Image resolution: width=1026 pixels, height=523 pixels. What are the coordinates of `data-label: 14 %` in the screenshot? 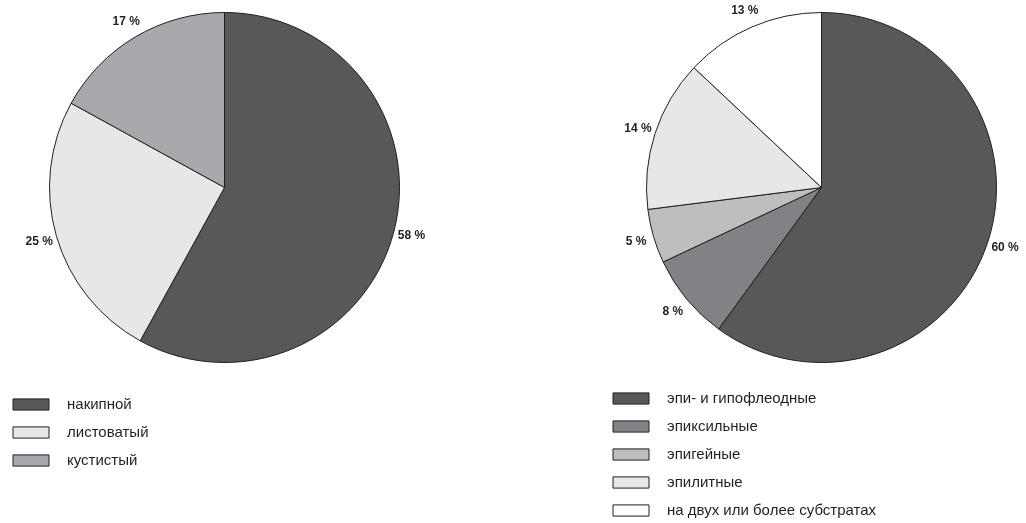 It's located at (638, 127).